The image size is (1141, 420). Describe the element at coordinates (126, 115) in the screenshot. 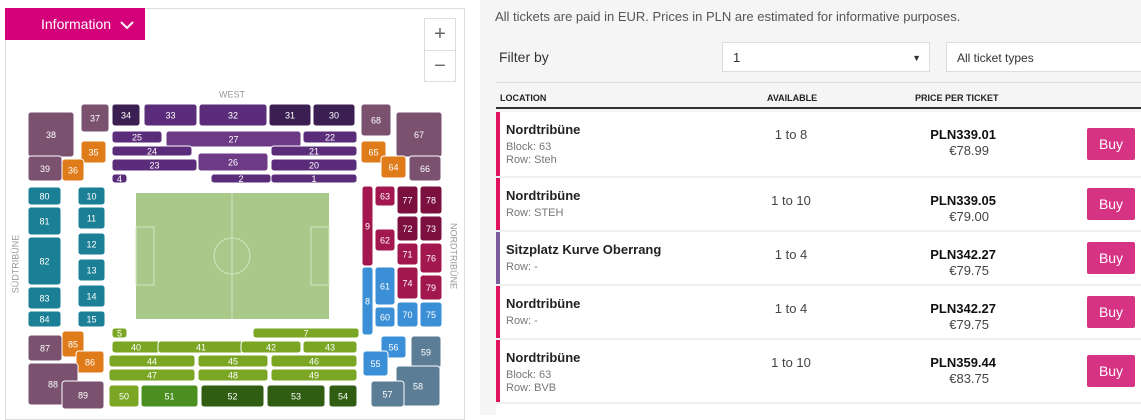

I see `section: 34` at that location.